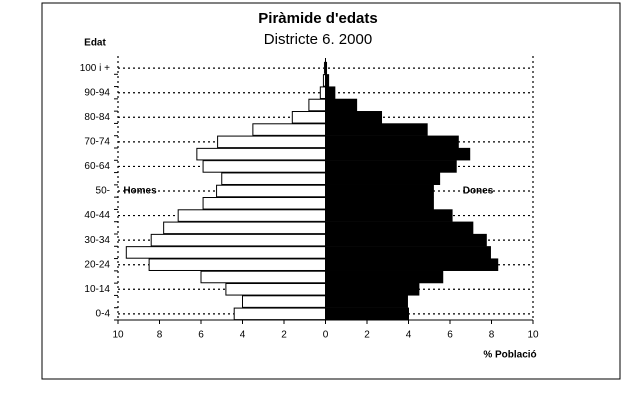  Describe the element at coordinates (95, 68) in the screenshot. I see `y-tick-label: 100 i +` at that location.